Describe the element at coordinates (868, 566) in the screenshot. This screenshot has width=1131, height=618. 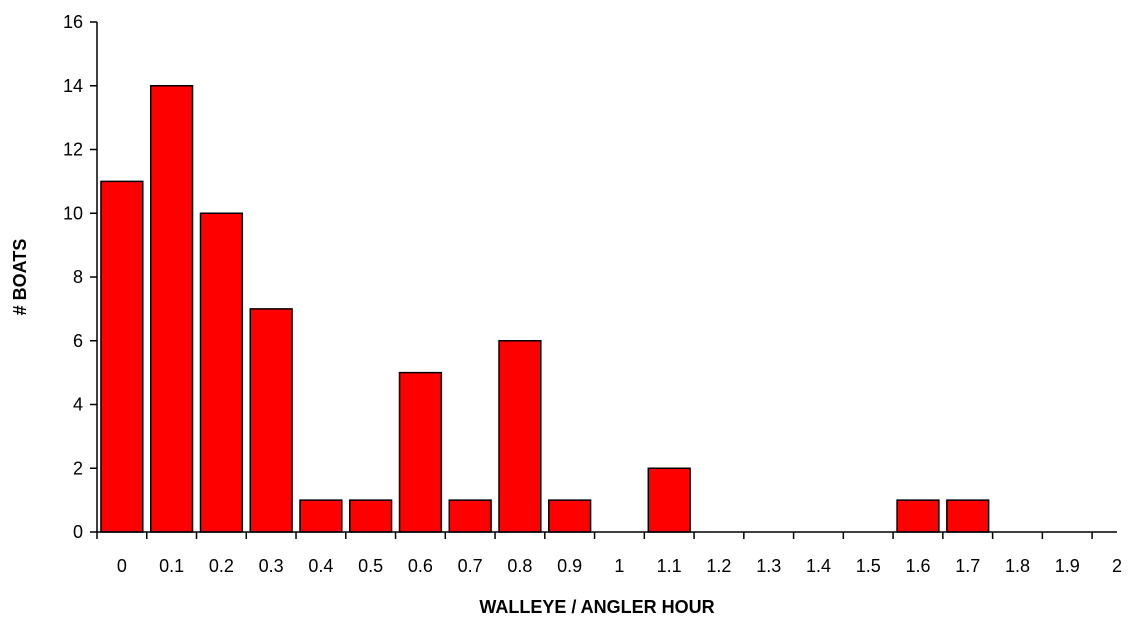
I see `x-tick-label: 1.5` at that location.